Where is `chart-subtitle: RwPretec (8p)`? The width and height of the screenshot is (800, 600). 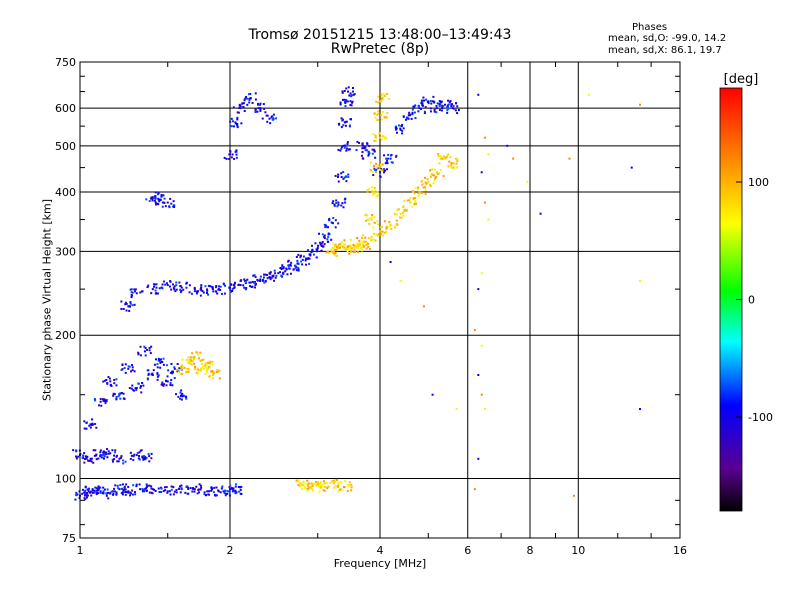
chart-subtitle: RwPretec (8p) is located at coordinates (380, 49).